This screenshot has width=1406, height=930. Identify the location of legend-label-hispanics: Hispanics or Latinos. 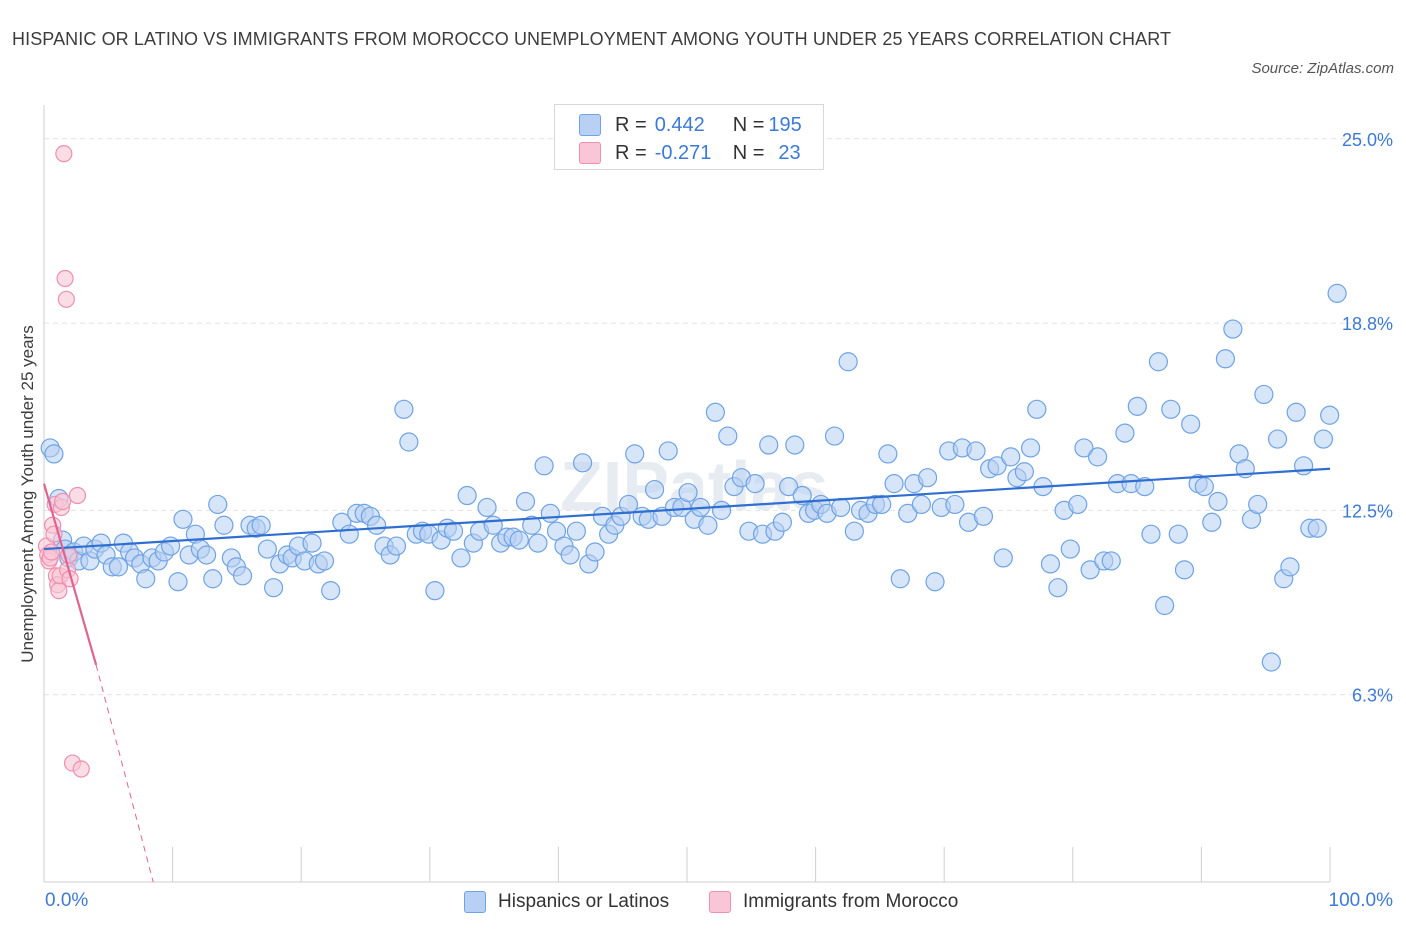
(584, 901).